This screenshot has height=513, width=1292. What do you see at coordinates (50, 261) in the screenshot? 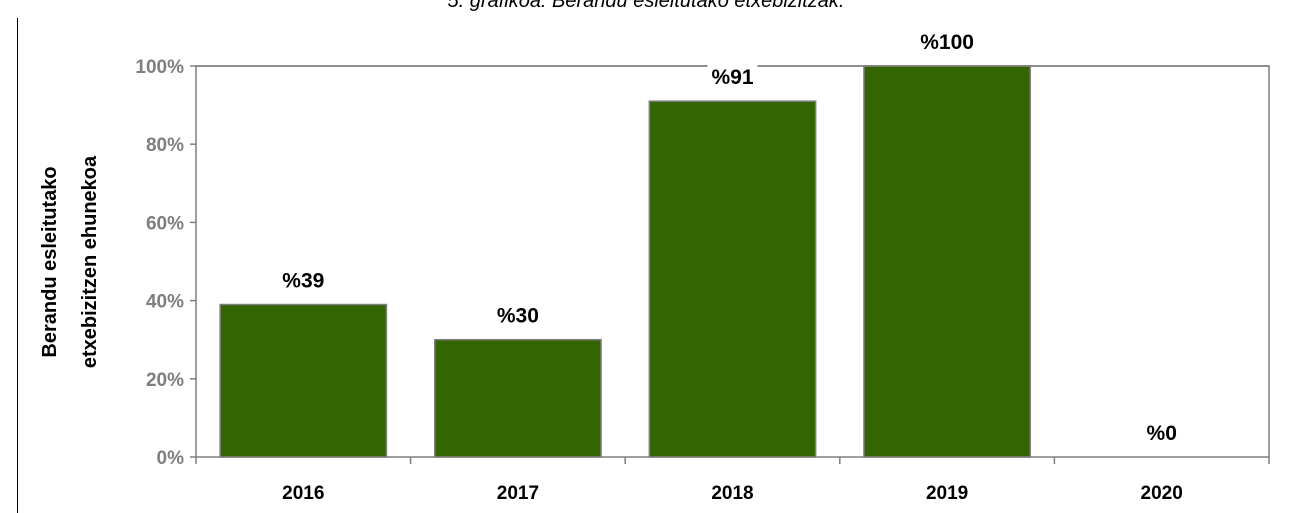
I see `y-axis-title: Berandu esleitutako` at bounding box center [50, 261].